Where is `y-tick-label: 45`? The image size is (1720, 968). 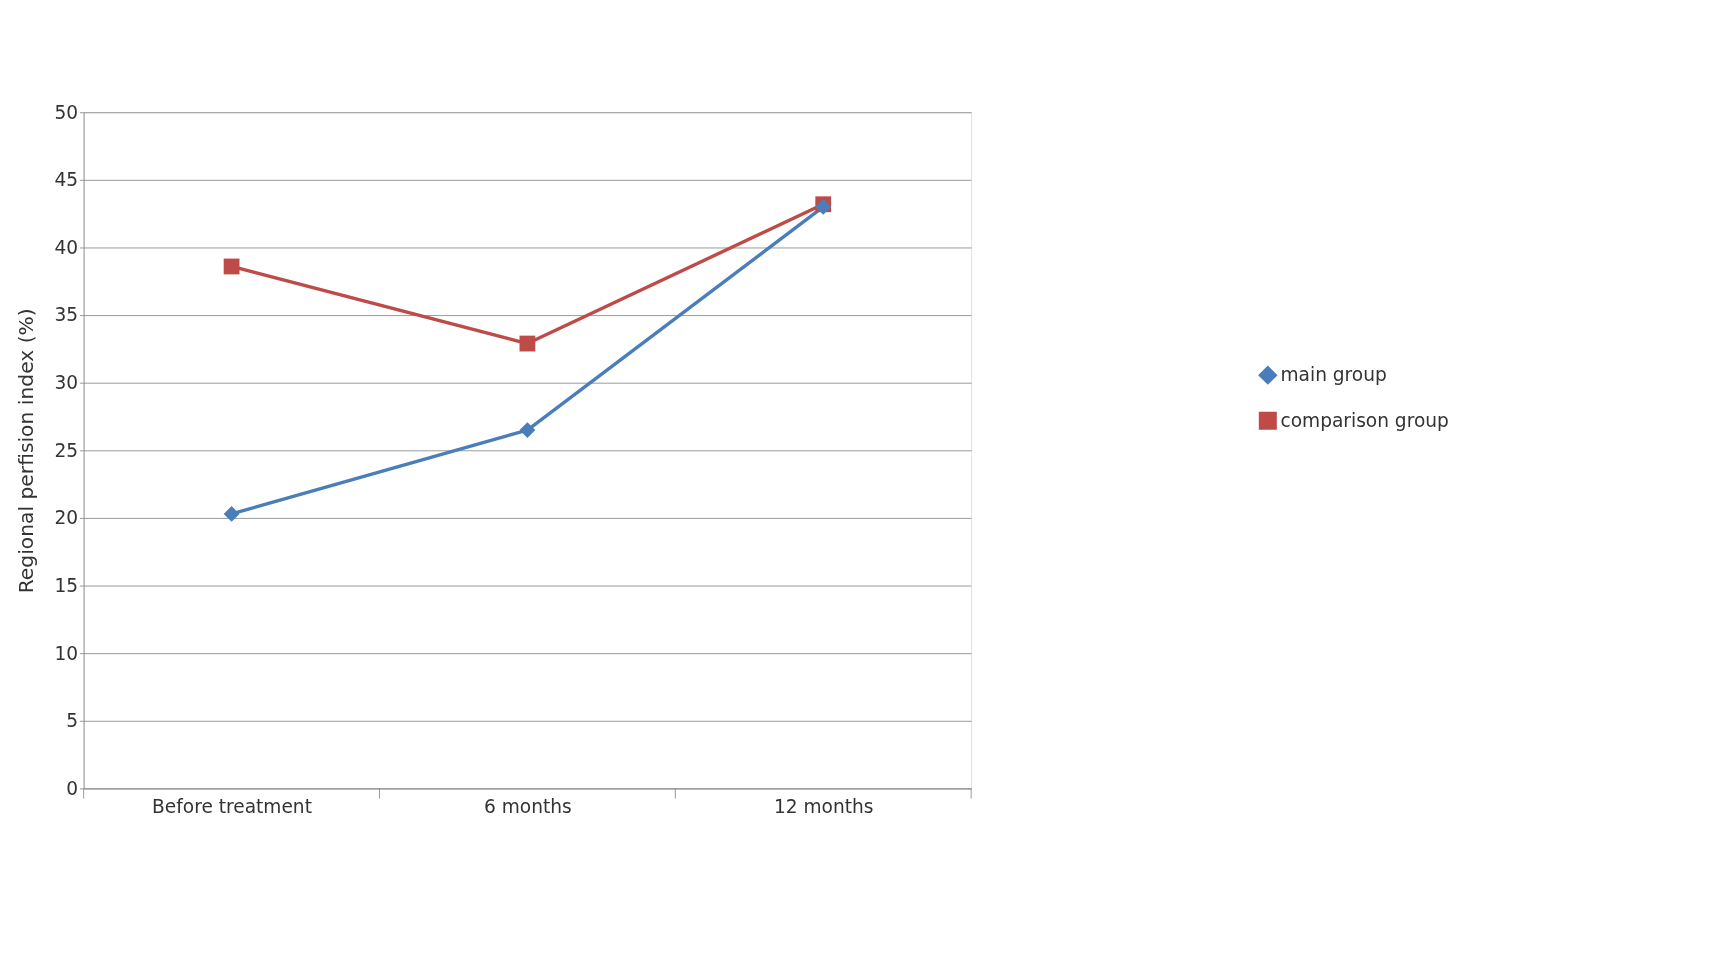 y-tick-label: 45 is located at coordinates (66, 180).